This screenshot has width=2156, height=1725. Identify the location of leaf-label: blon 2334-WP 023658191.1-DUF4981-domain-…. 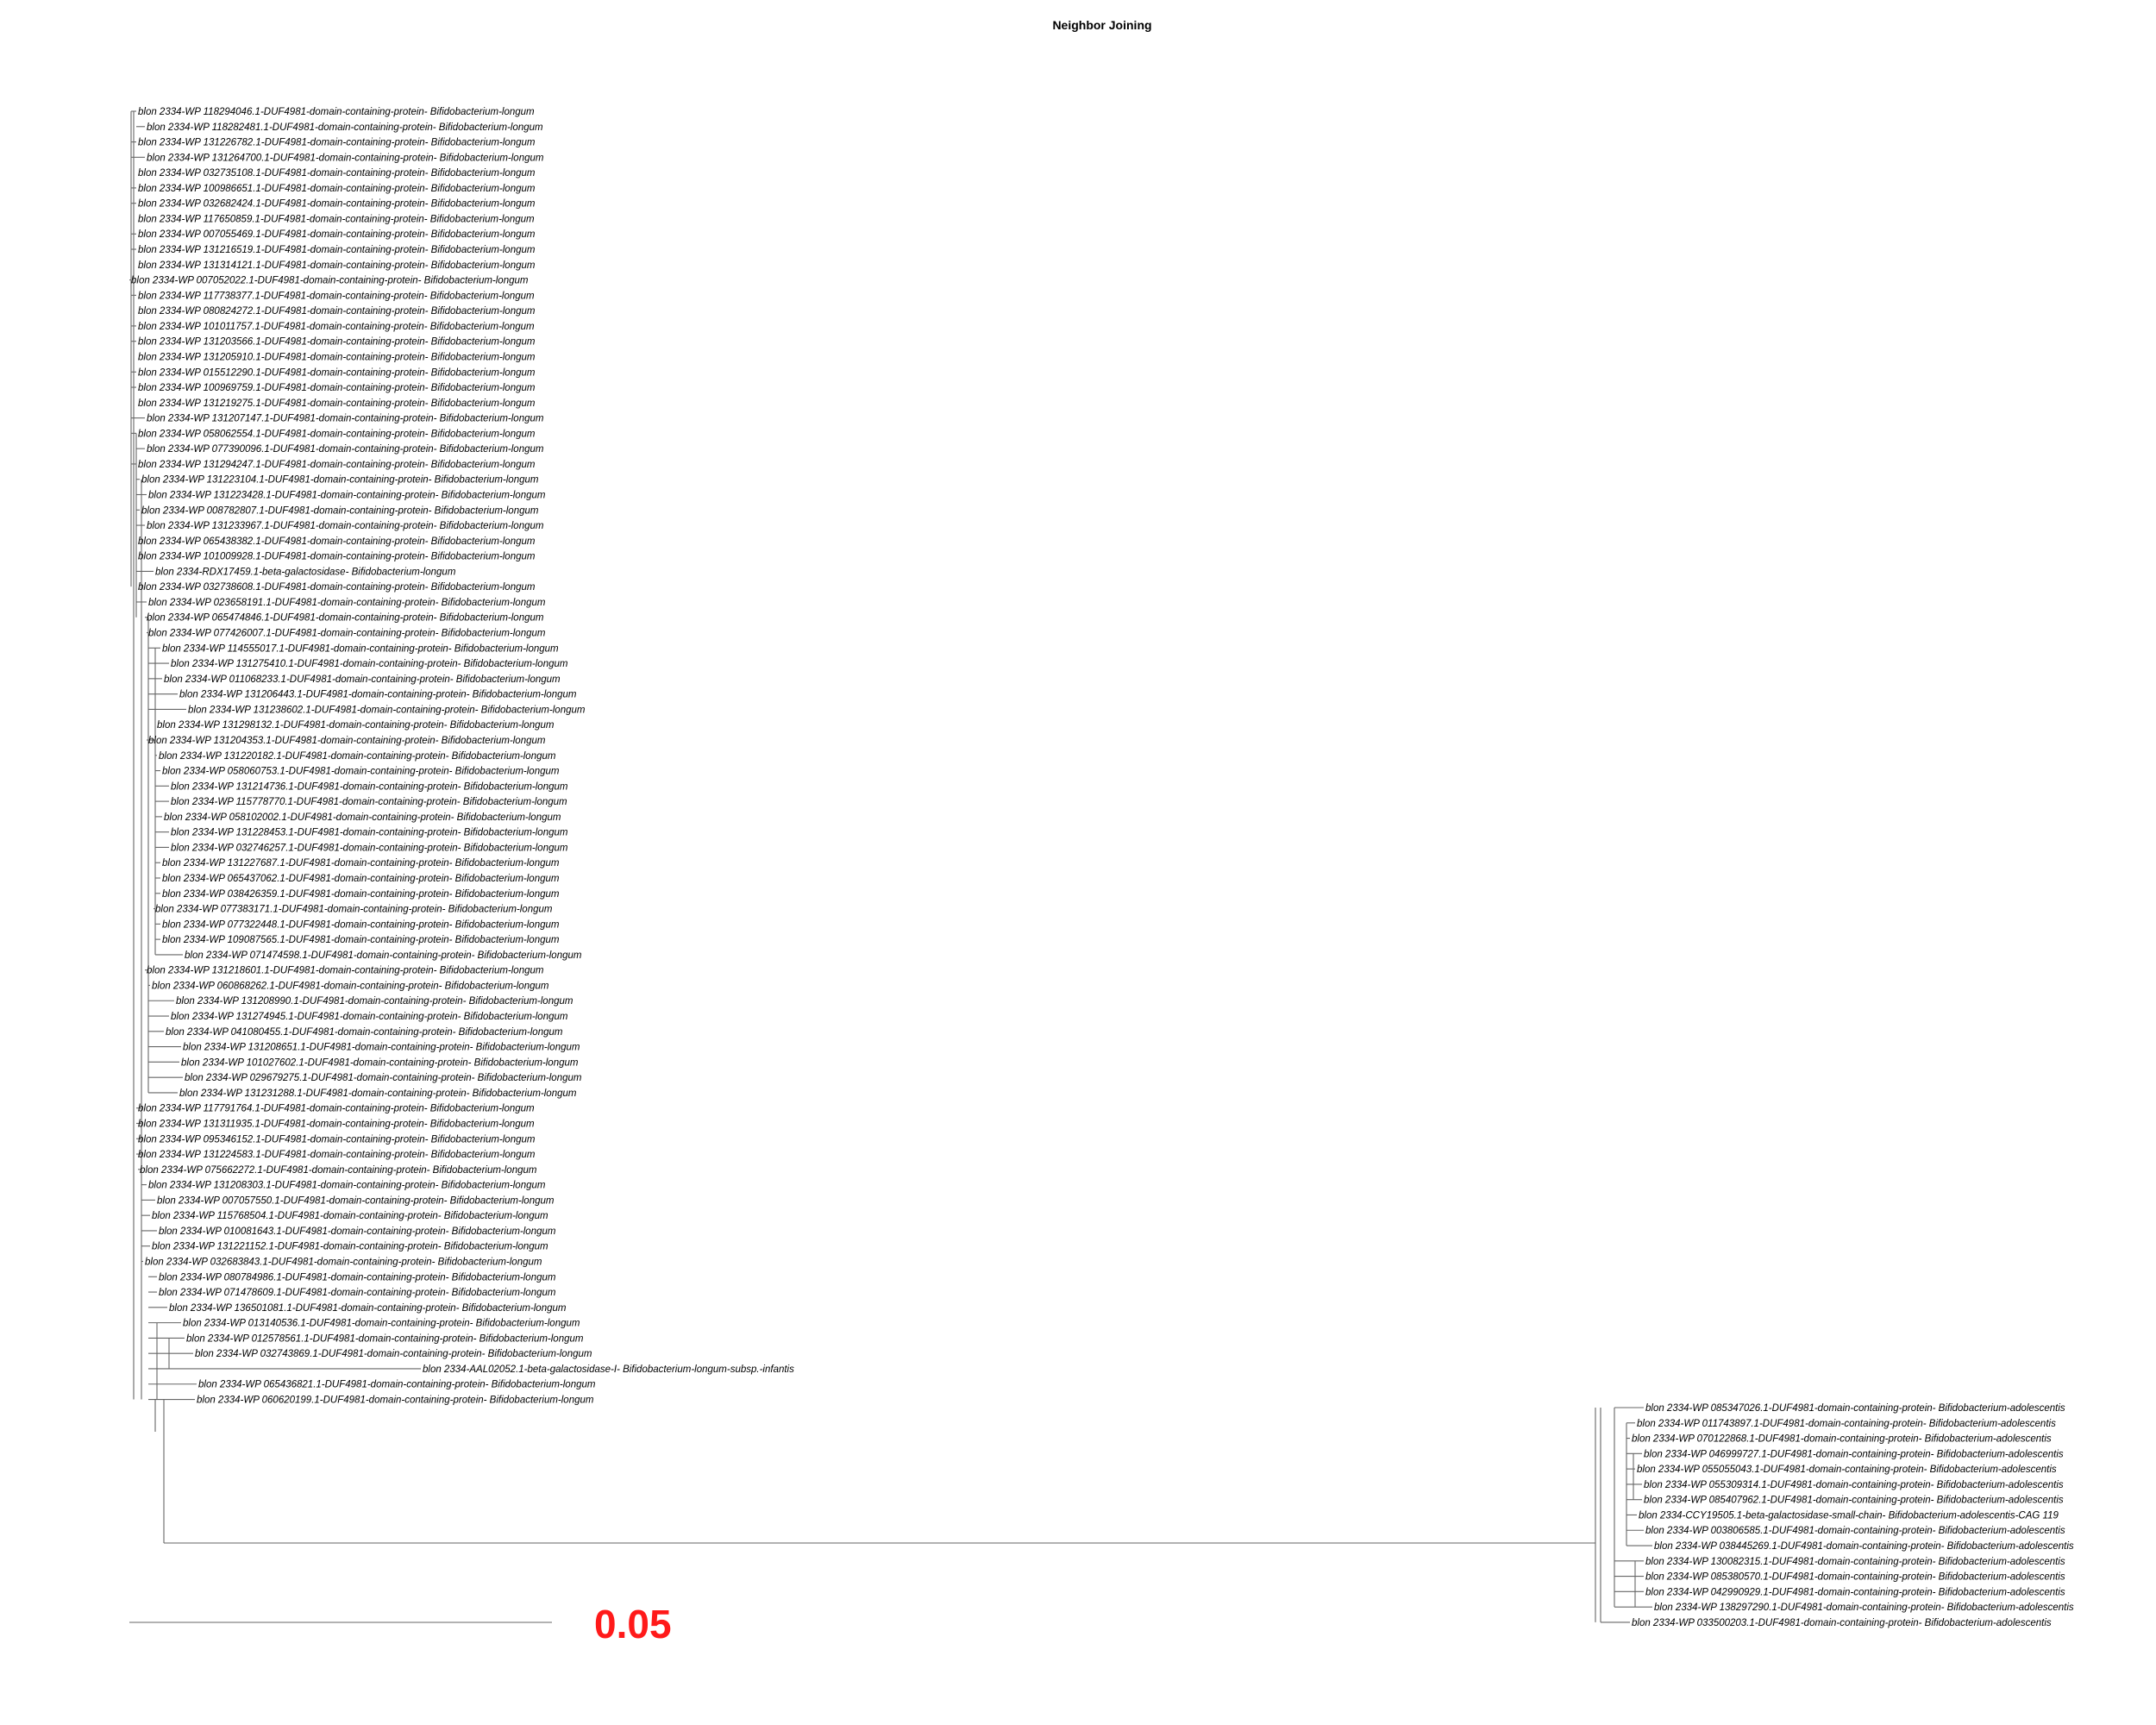
(347, 603).